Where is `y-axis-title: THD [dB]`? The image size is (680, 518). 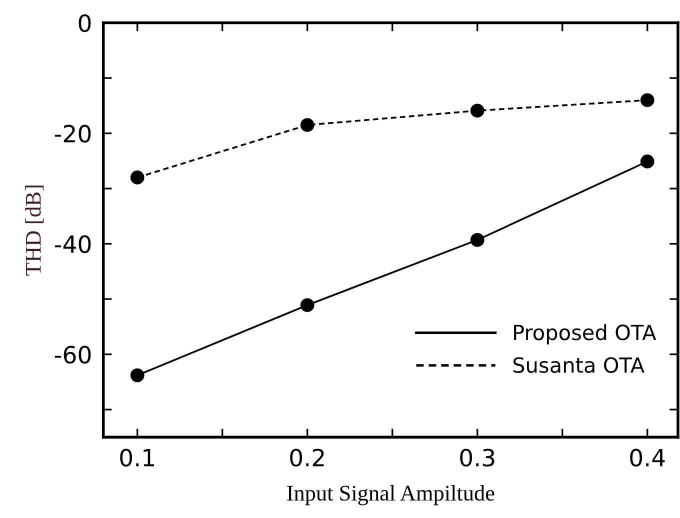 y-axis-title: THD [dB] is located at coordinates (34, 231).